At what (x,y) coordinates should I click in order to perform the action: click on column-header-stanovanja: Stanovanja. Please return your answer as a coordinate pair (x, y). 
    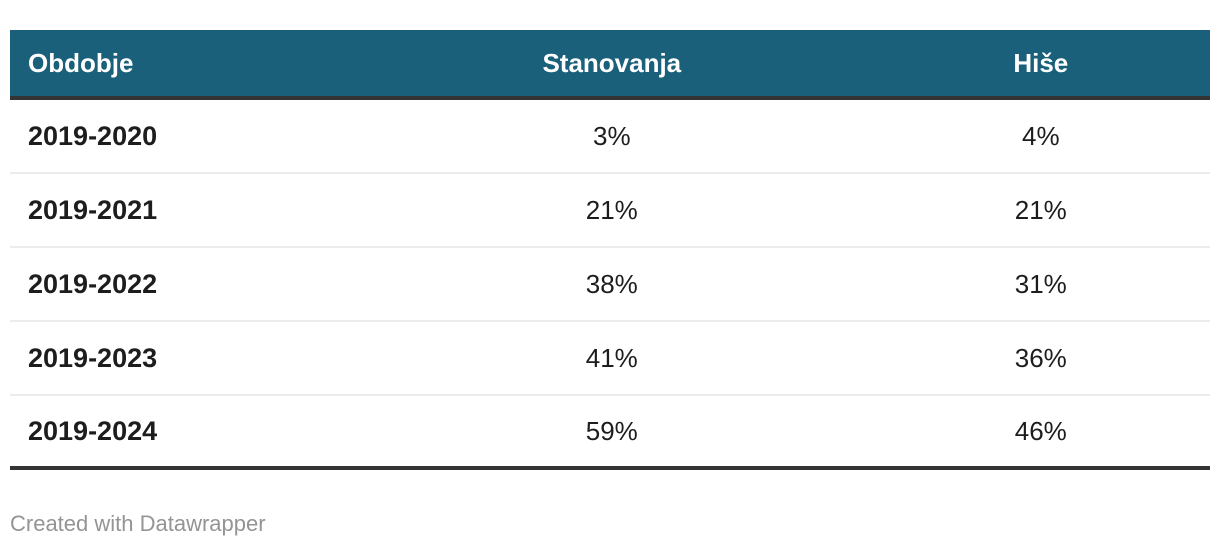
    Looking at the image, I should click on (612, 63).